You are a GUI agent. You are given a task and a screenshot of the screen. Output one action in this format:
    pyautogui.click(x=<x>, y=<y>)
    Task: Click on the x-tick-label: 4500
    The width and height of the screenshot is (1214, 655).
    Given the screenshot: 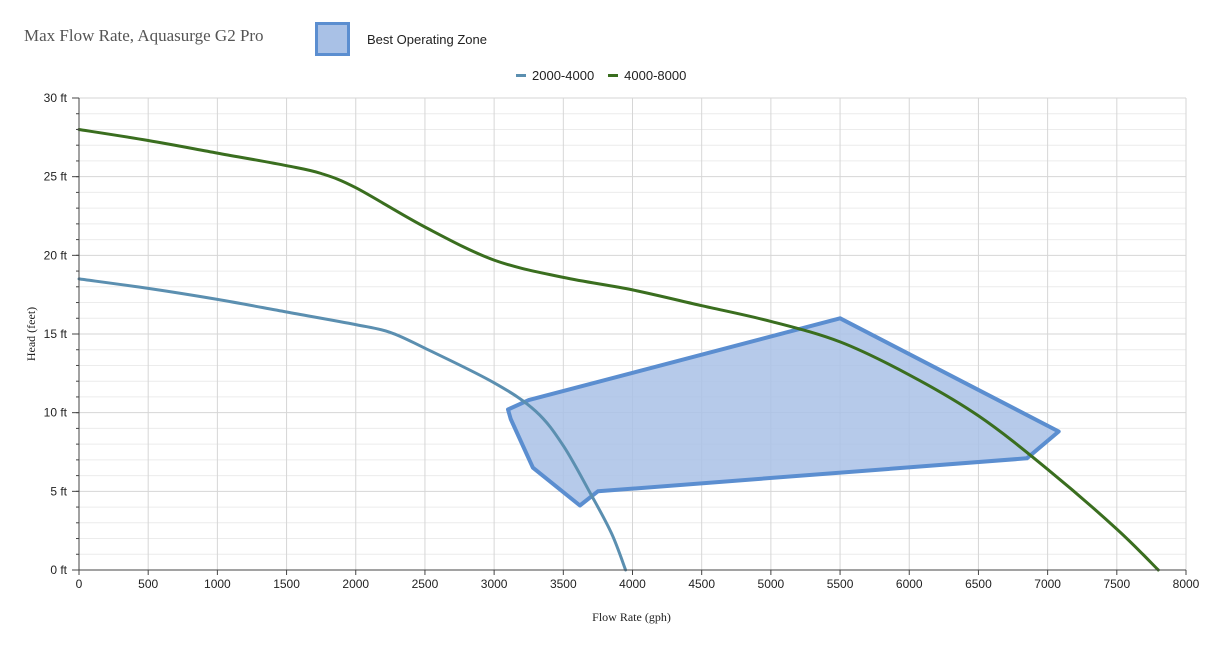 What is the action you would take?
    pyautogui.click(x=701, y=584)
    